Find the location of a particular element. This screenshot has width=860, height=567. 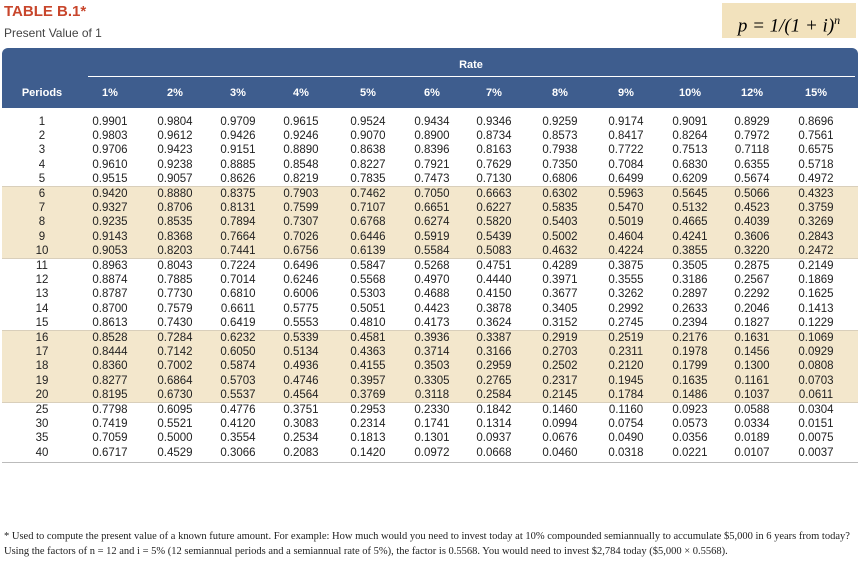

value-cell: 0.8626 is located at coordinates (238, 179).